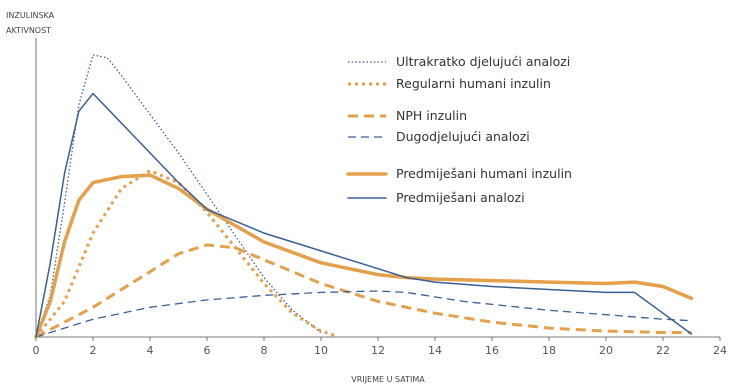  I want to click on legend-label-nph-inzulin: NPH inzulin, so click(431, 115).